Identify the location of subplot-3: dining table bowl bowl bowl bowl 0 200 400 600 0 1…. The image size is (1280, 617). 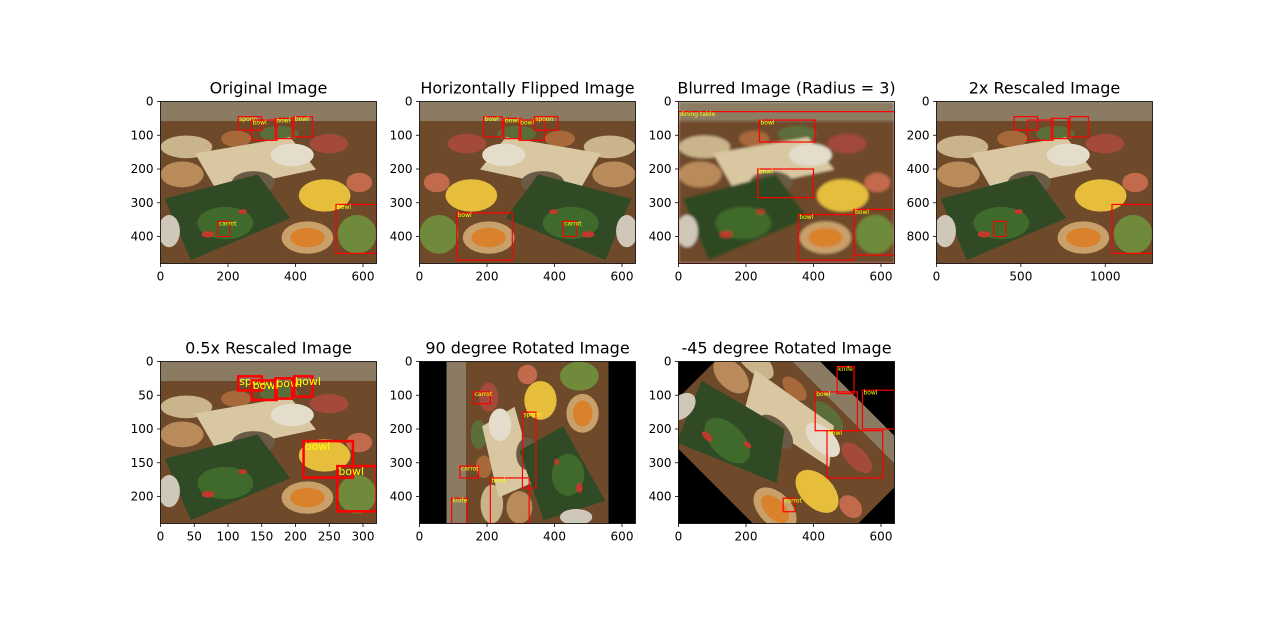
(772, 181).